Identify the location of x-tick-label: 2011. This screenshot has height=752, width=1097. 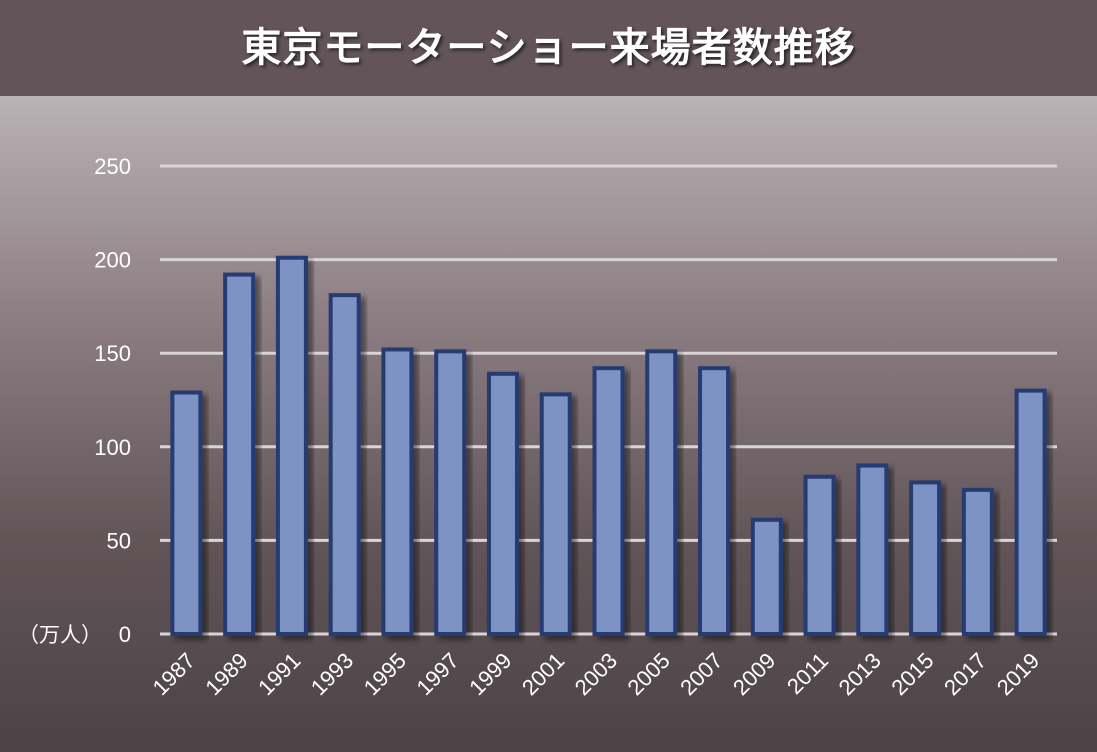
(807, 673).